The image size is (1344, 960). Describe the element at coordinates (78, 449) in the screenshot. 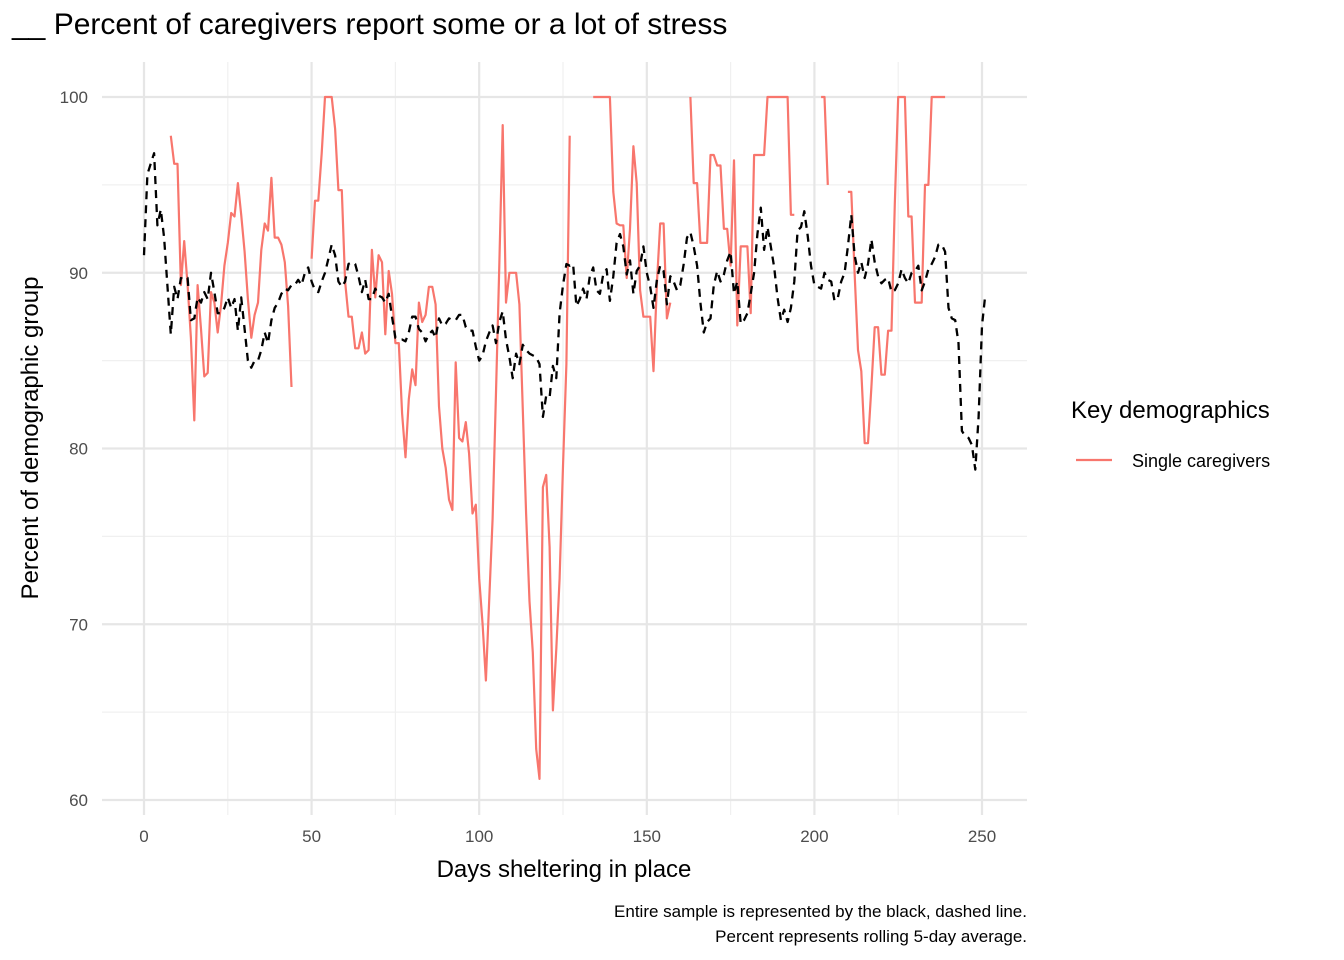

I see `y-tick-label: 80` at that location.